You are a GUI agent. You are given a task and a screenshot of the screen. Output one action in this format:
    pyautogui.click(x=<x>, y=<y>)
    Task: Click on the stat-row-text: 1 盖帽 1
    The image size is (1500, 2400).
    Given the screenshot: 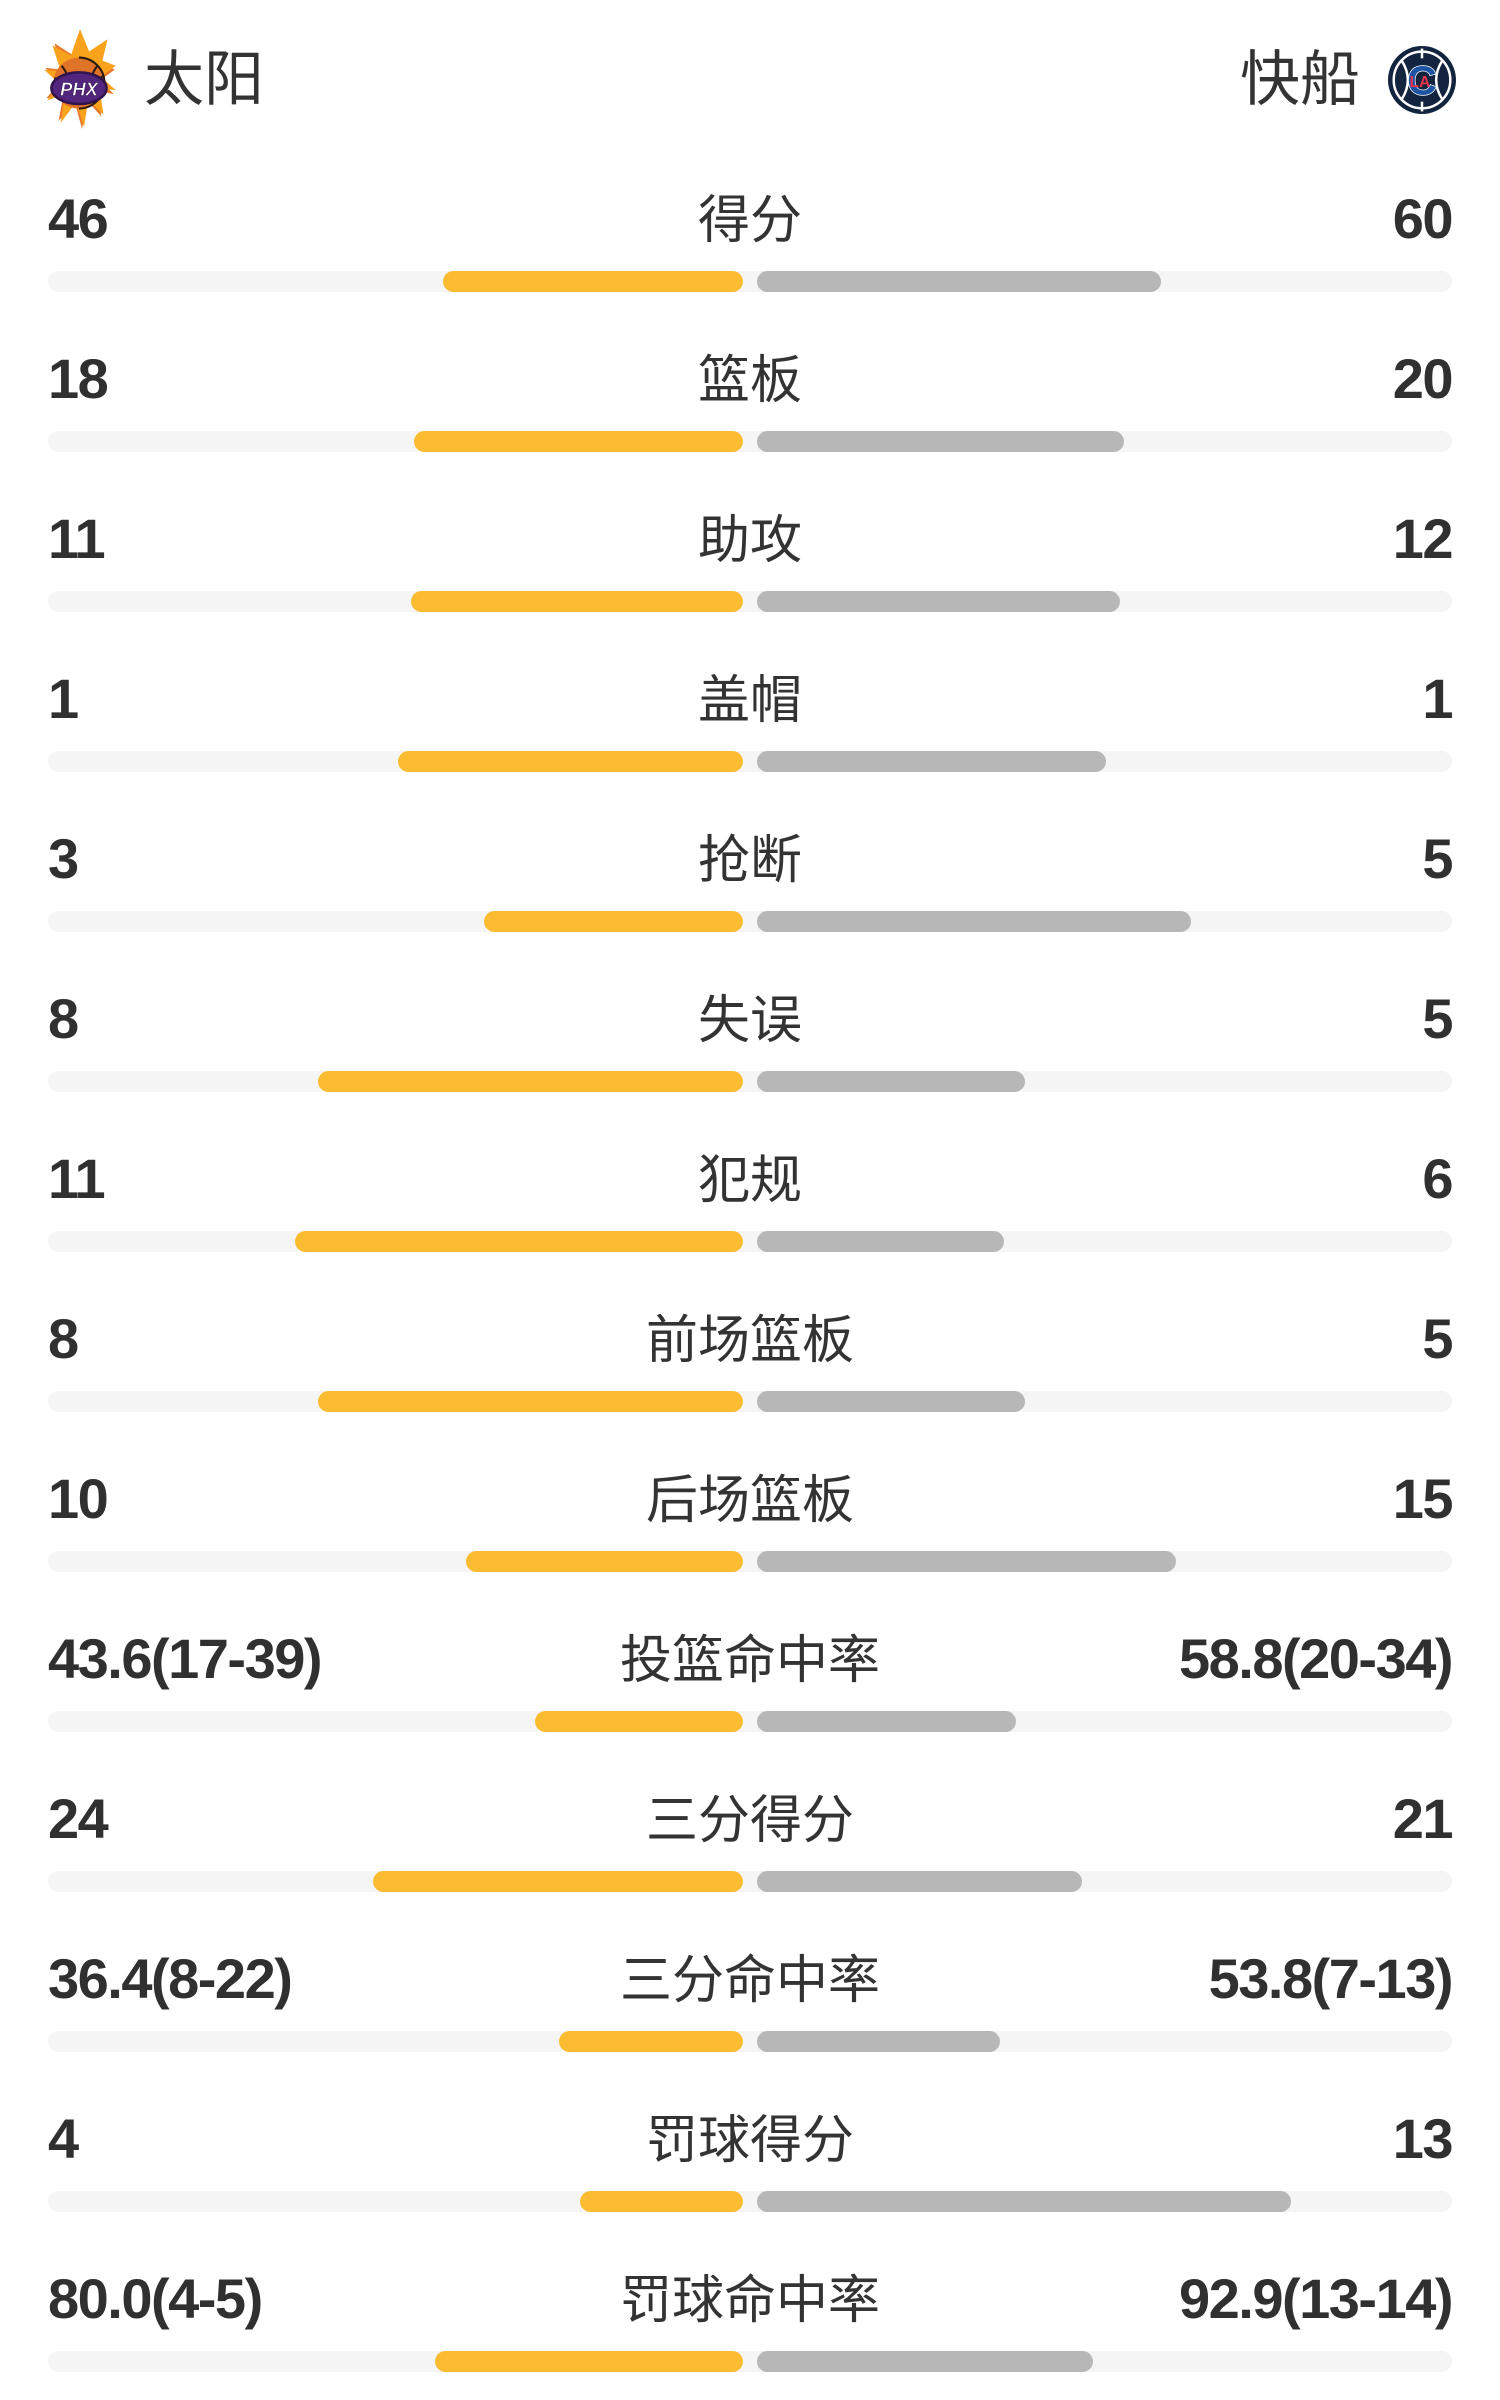 What is the action you would take?
    pyautogui.click(x=751, y=701)
    